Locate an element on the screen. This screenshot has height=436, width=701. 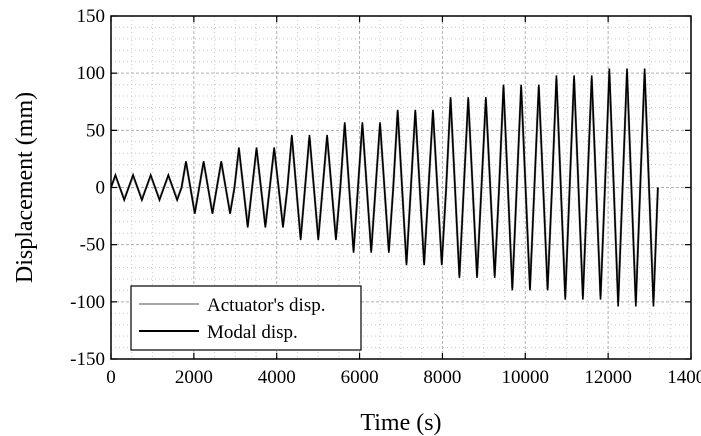
legend-label-modal: Modal disp. is located at coordinates (252, 332).